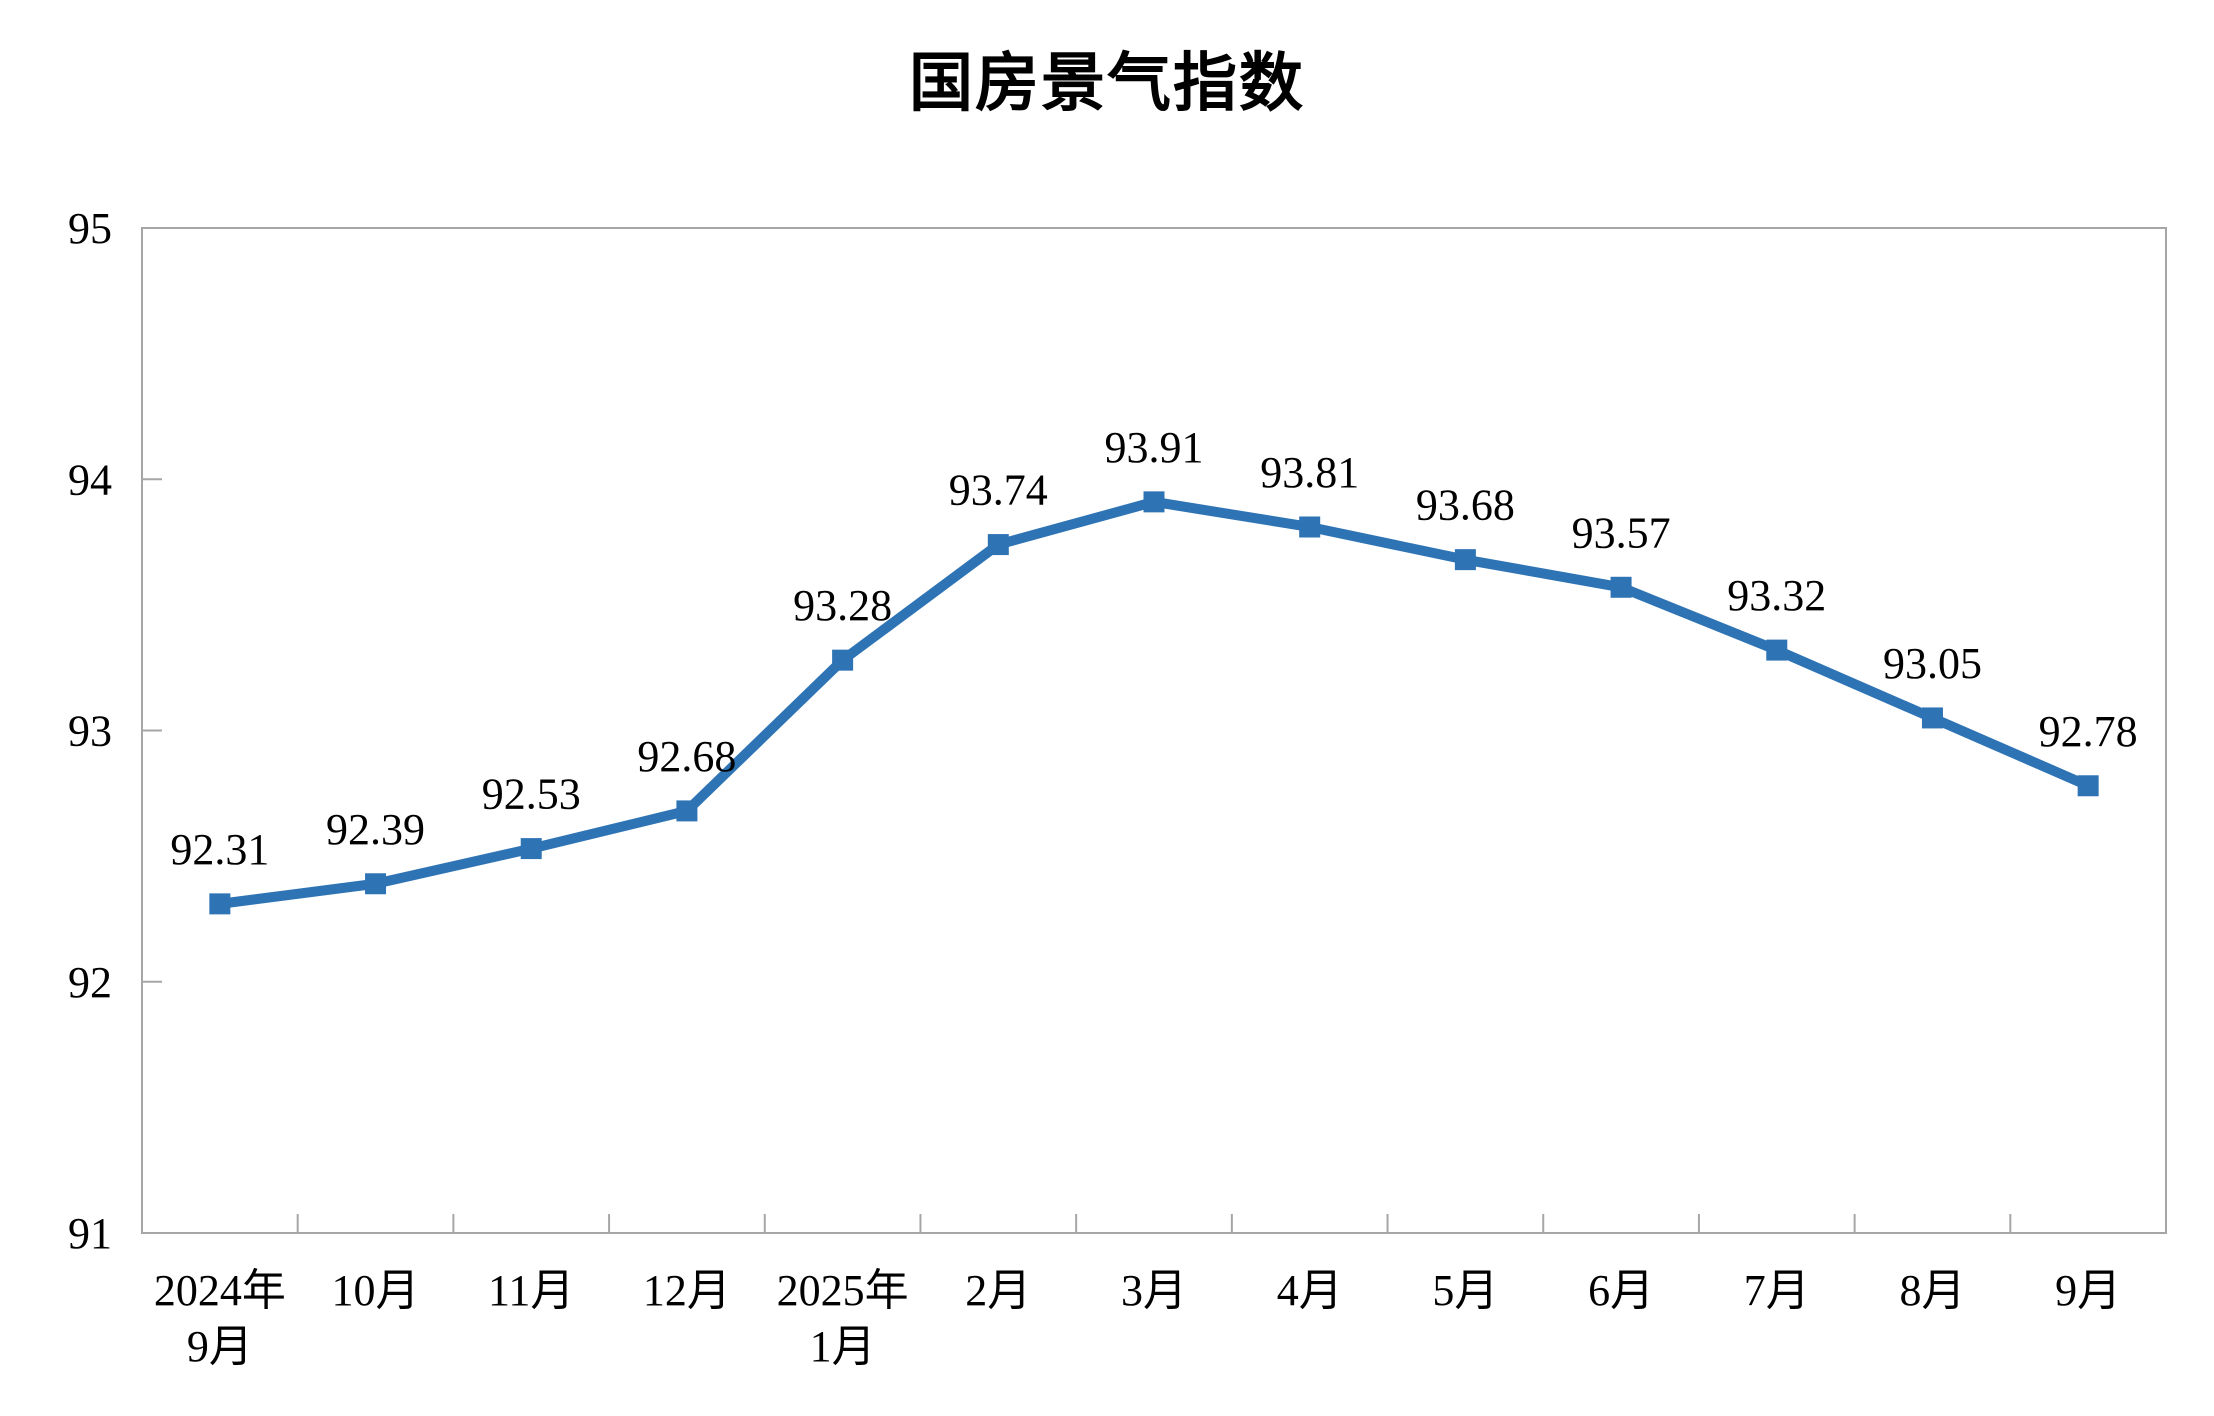  Describe the element at coordinates (531, 794) in the screenshot. I see `data-label: 92.53` at that location.